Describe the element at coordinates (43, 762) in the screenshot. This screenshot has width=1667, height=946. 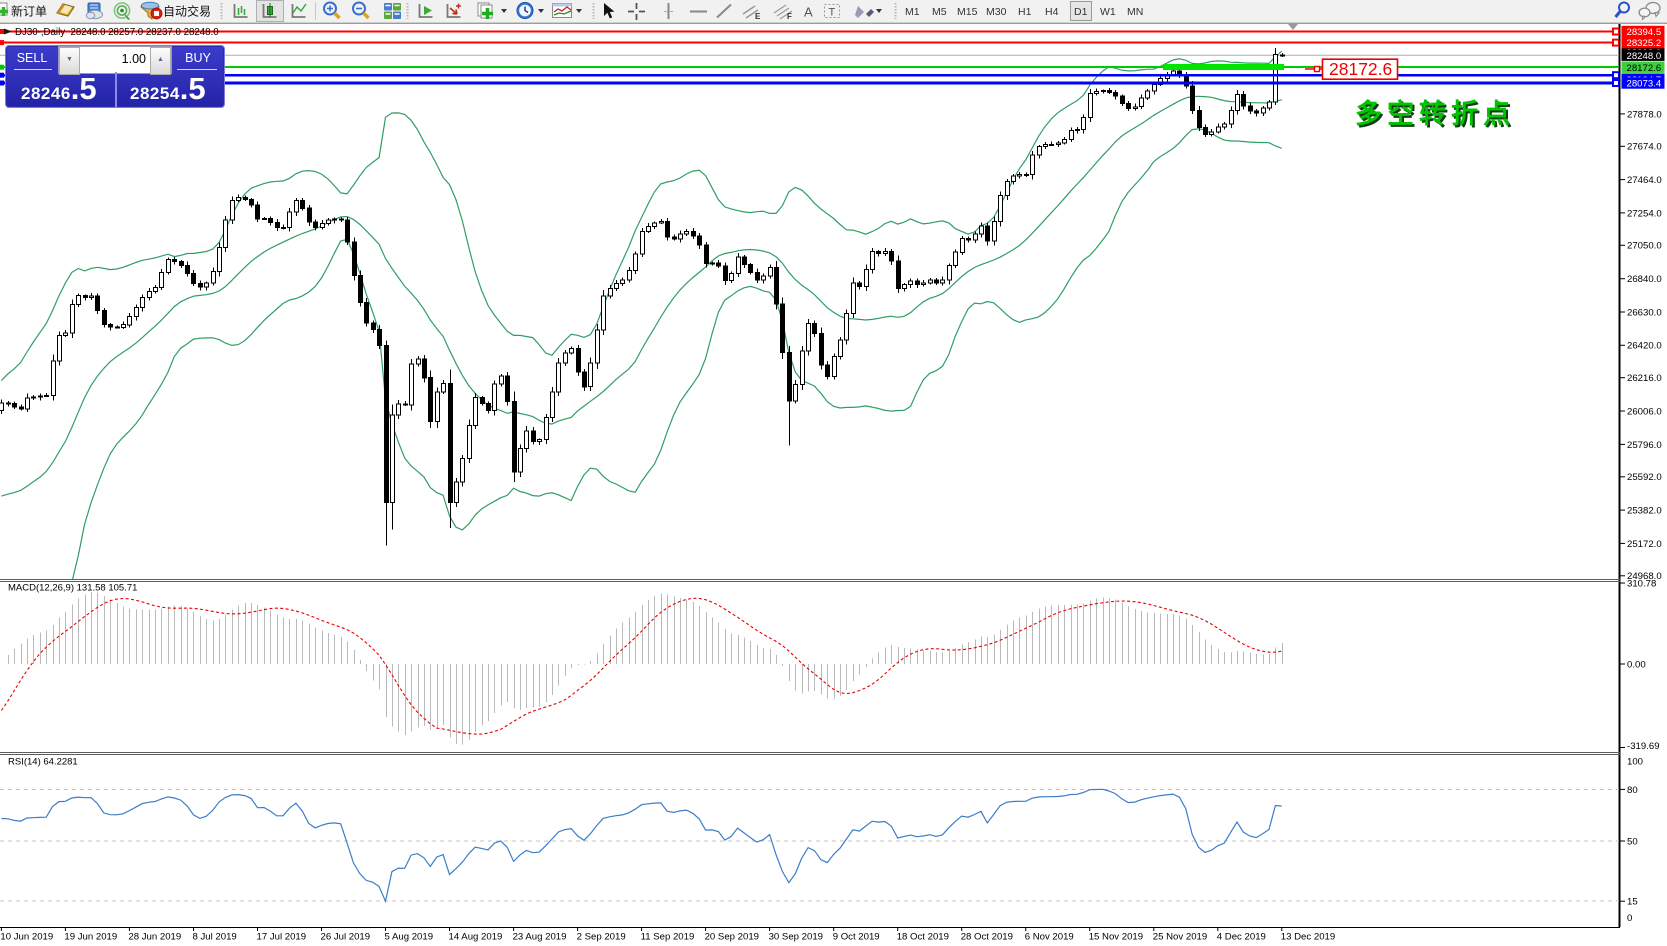
I see `svg-text: RSI(14) 64.2281` at that location.